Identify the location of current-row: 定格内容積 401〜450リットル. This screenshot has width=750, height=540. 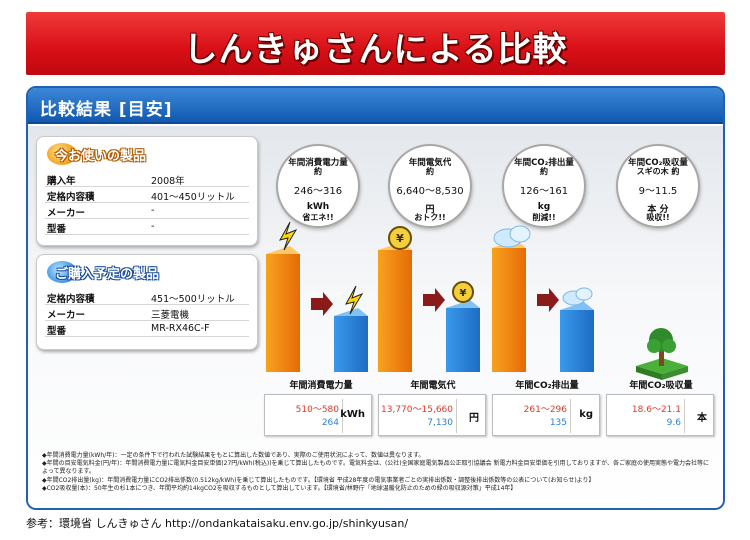
(147, 195).